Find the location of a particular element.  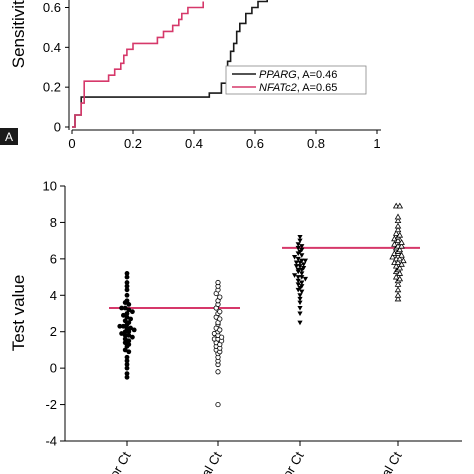

roc-x-tick-label: 0.8 is located at coordinates (316, 143).